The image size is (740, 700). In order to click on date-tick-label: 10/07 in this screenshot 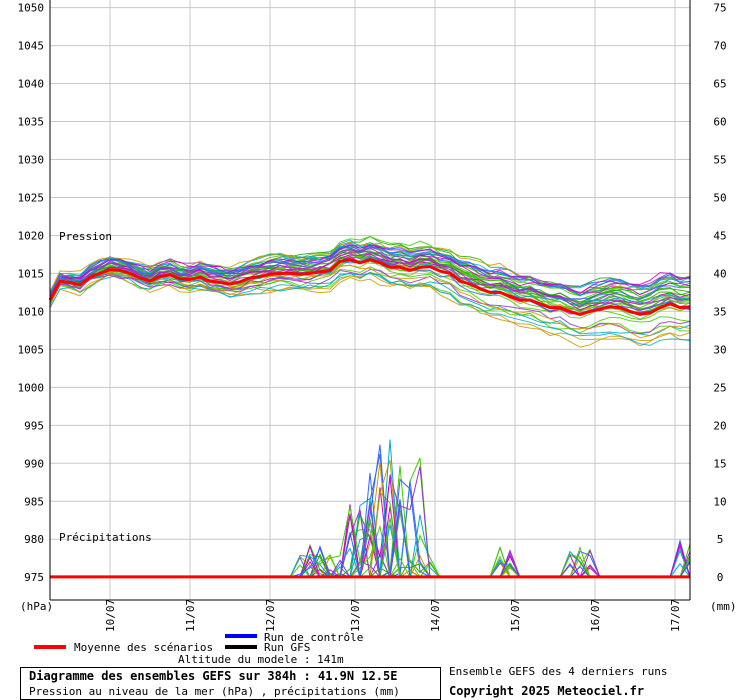, I will do `click(110, 615)`.